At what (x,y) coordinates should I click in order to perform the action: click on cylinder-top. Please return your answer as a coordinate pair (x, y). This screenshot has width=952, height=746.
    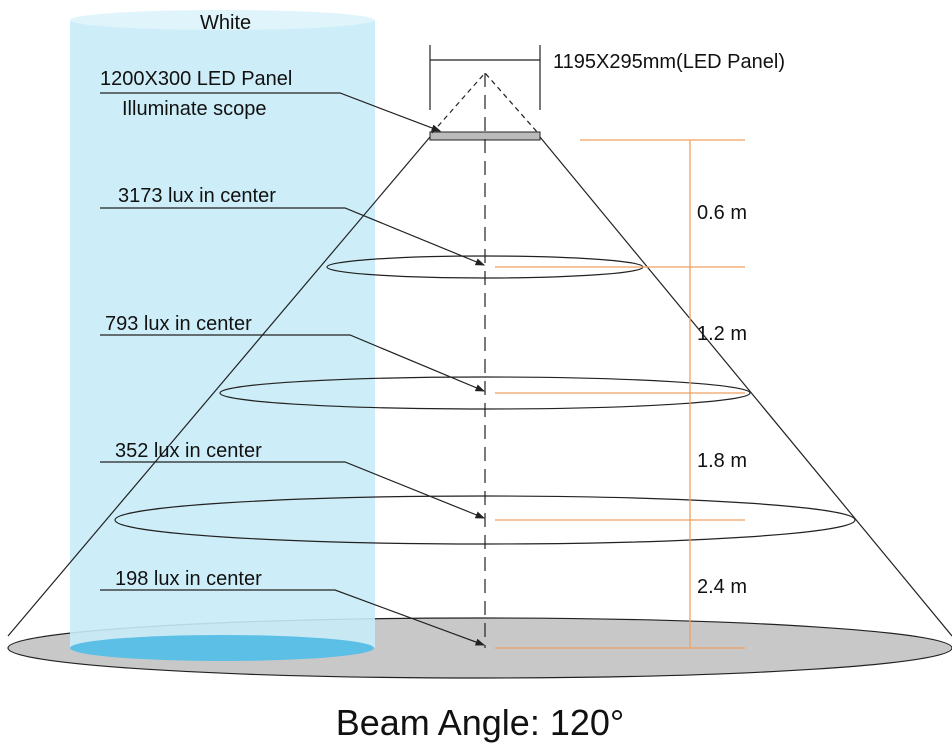
    Looking at the image, I should click on (222, 20).